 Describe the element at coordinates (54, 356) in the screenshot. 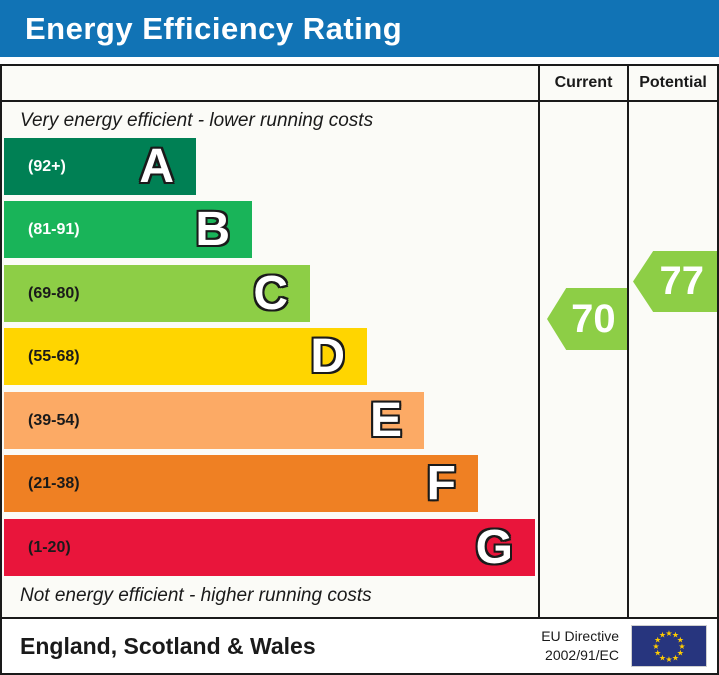

I see `band-d-range: (55-68)` at that location.